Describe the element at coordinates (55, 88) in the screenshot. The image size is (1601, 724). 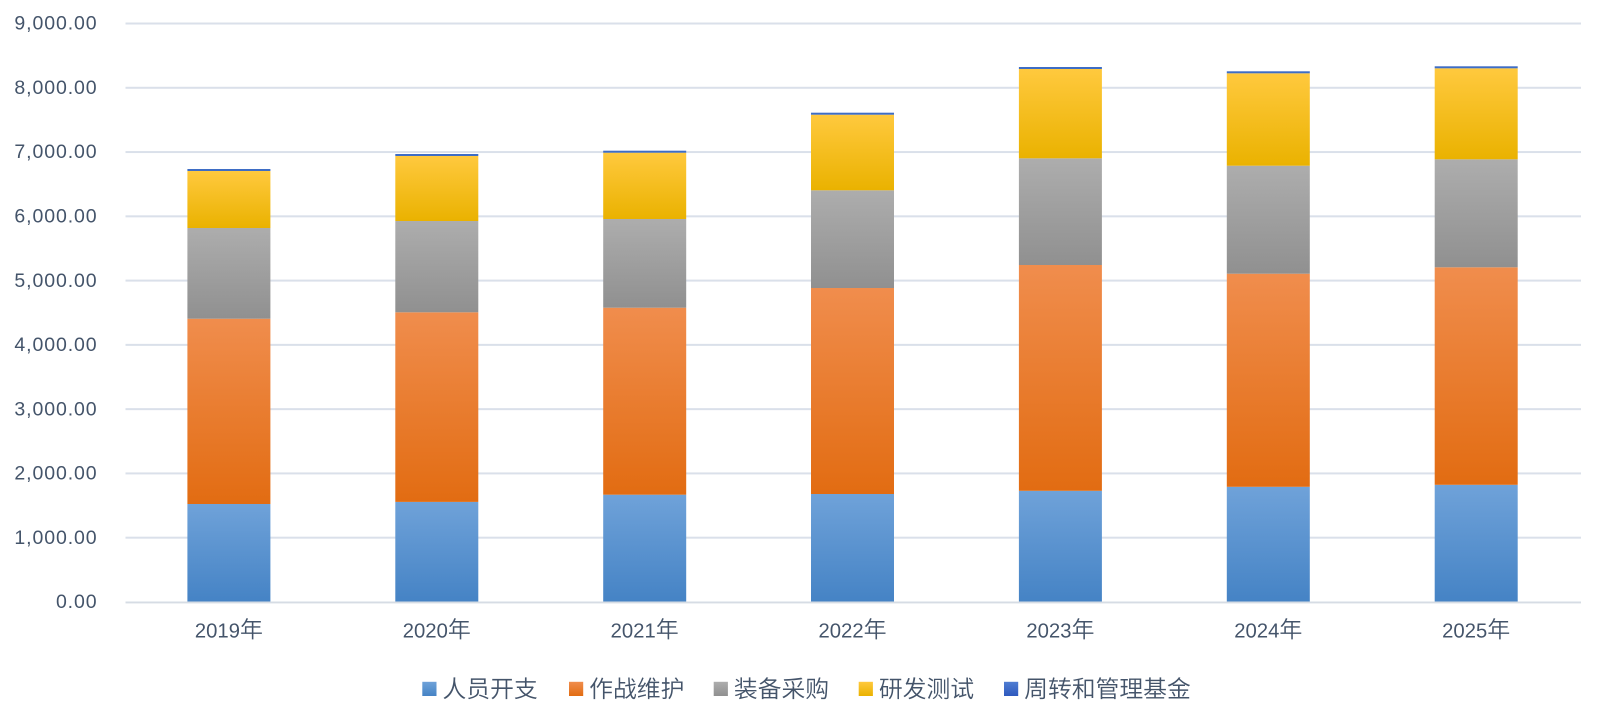
I see `svg-text: 8,000.00` at that location.